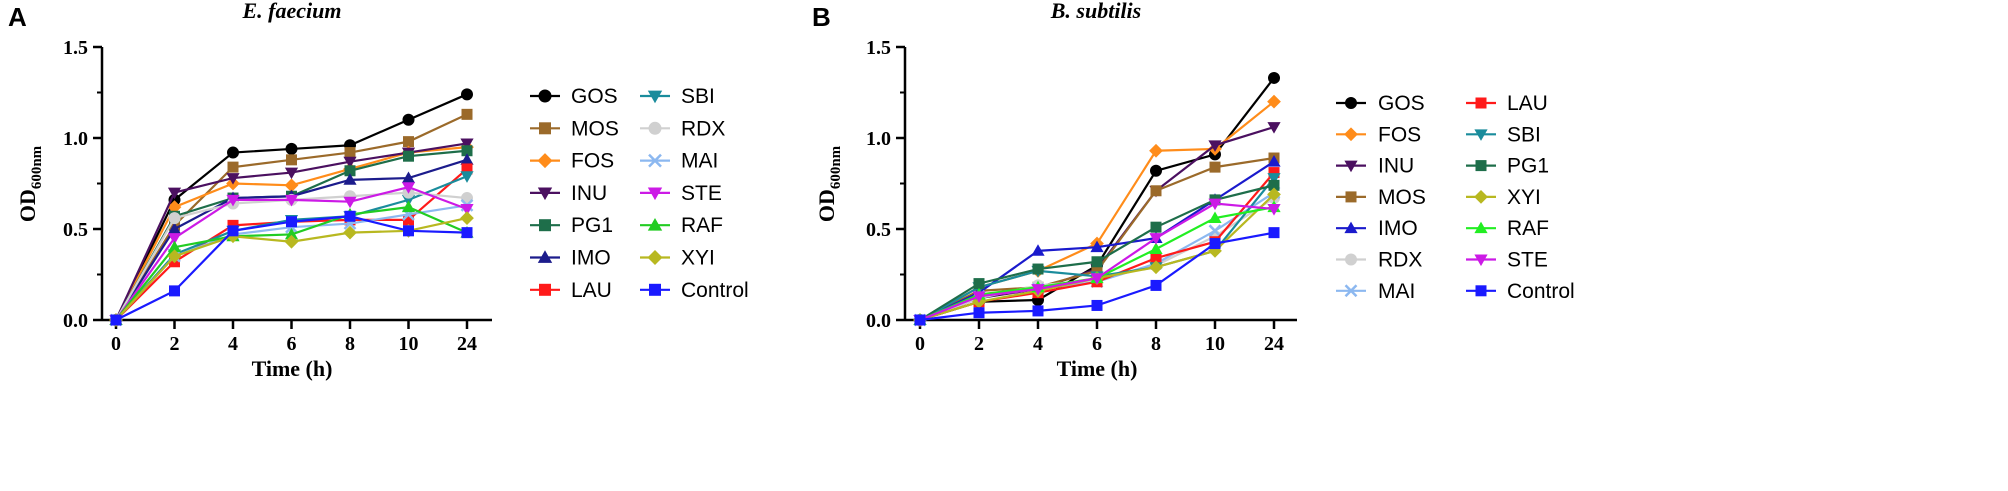  I want to click on series-control, so click(1097, 276).